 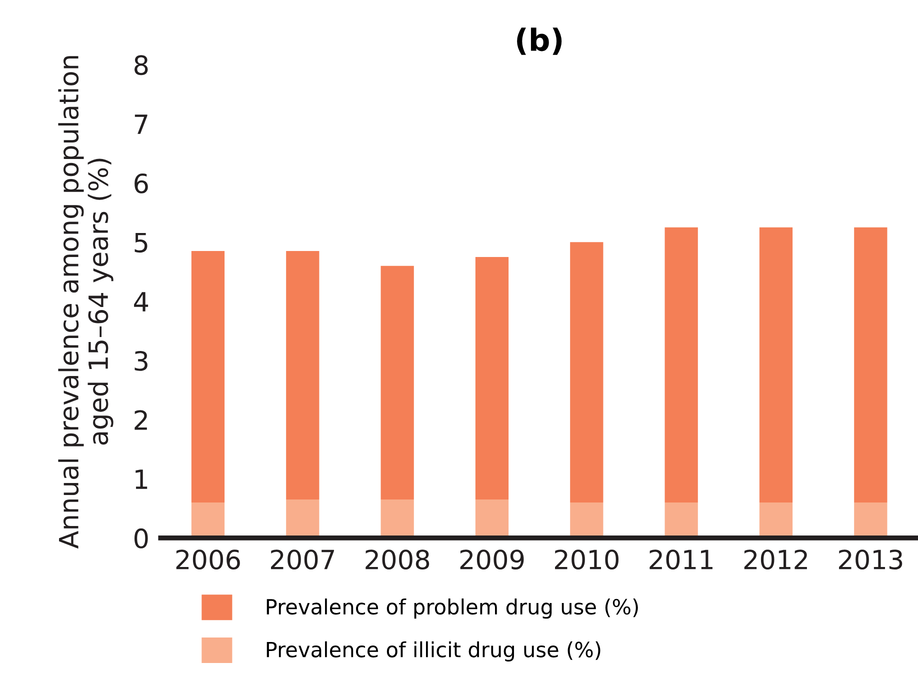 What do you see at coordinates (433, 651) in the screenshot?
I see `legend-label: Prevalence of illicit drug use (%)` at bounding box center [433, 651].